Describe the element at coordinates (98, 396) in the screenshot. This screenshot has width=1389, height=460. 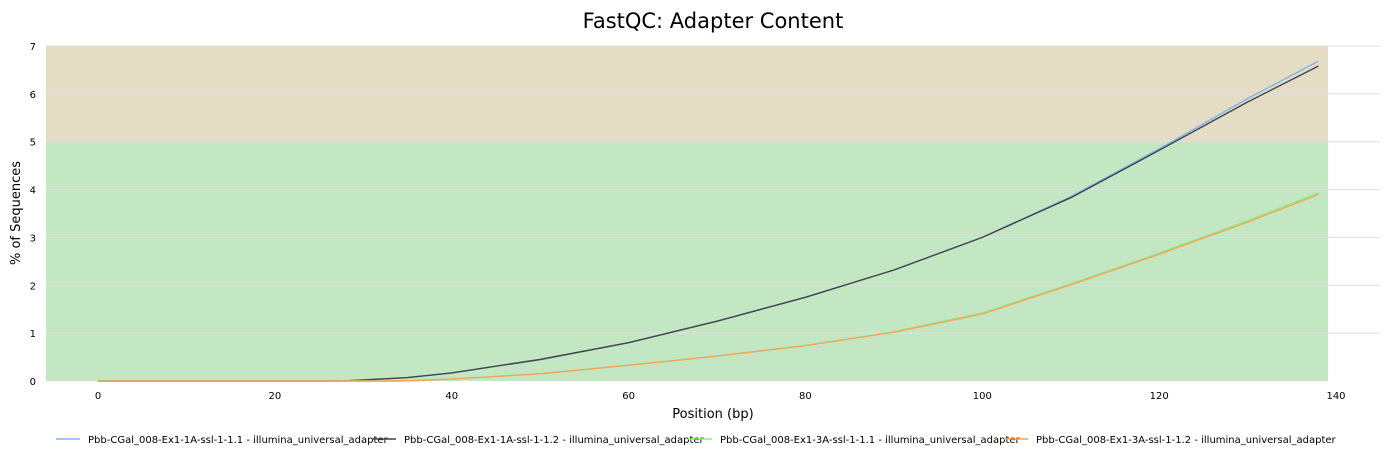
I see `x-tick-label: 0` at that location.